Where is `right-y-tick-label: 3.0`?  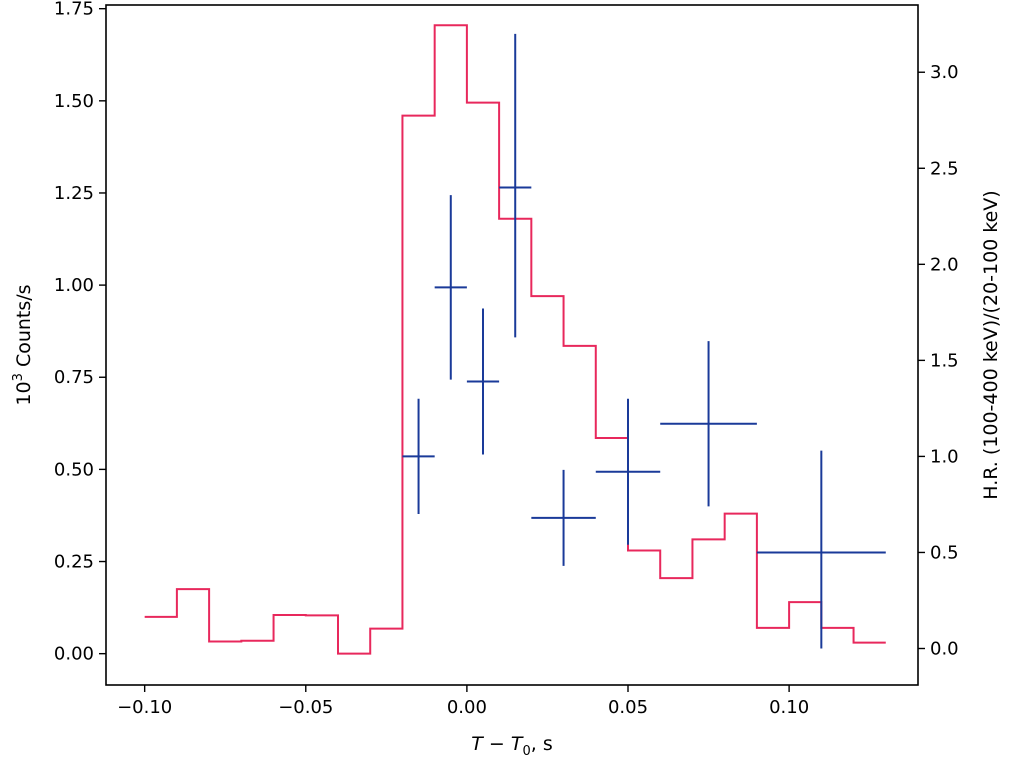 right-y-tick-label: 3.0 is located at coordinates (944, 72).